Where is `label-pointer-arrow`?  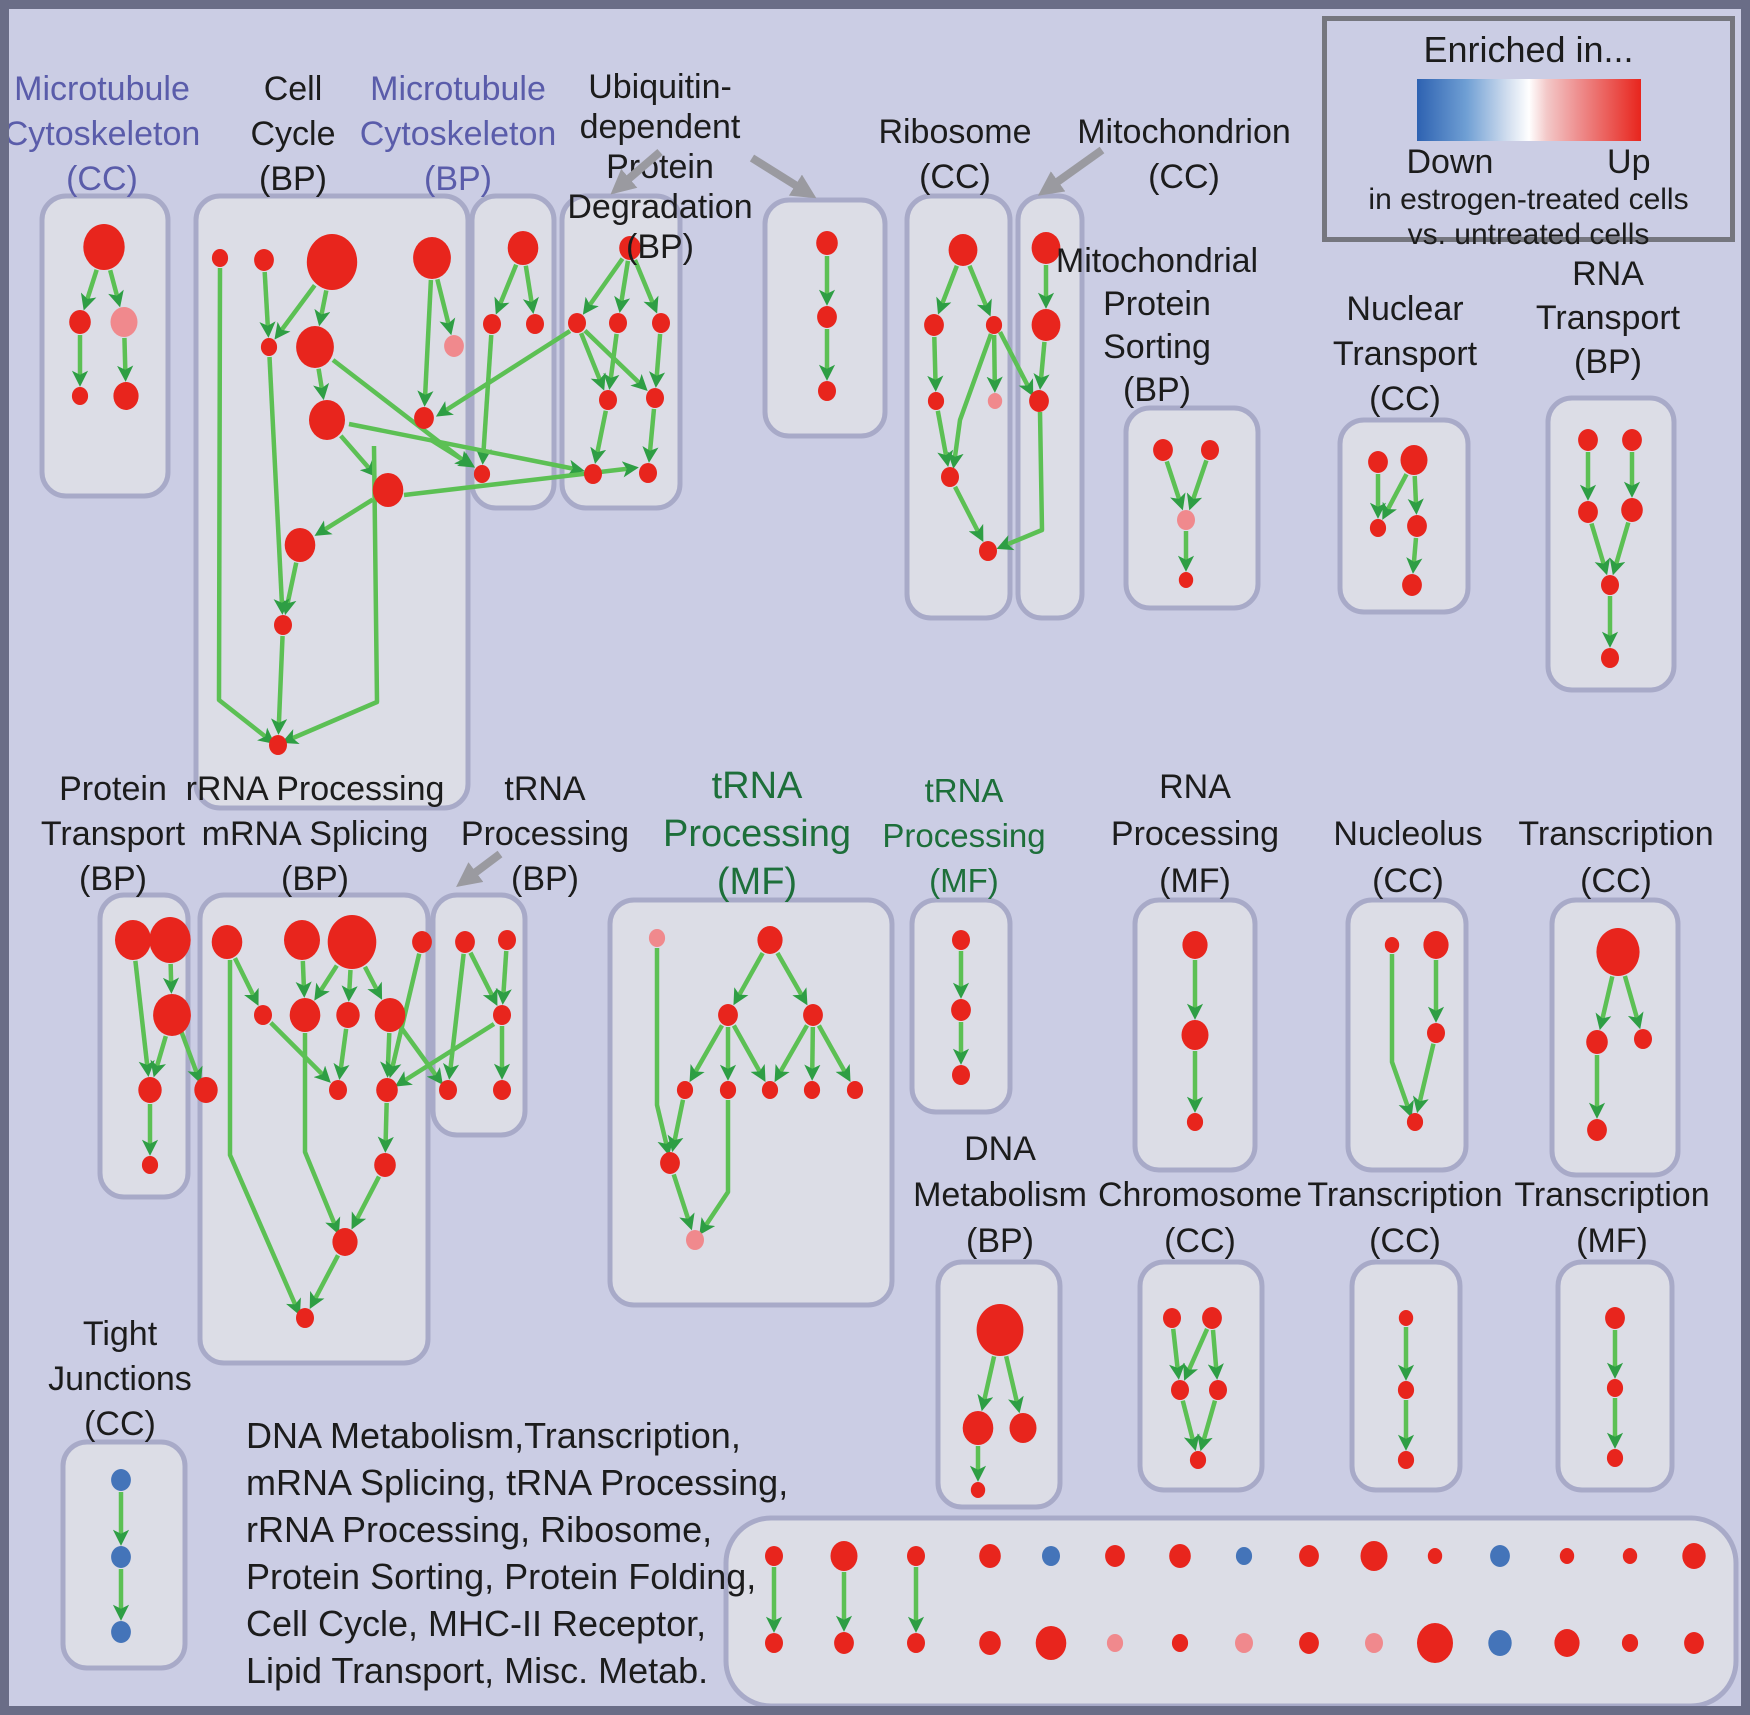 label-pointer-arrow is located at coordinates (636, 171).